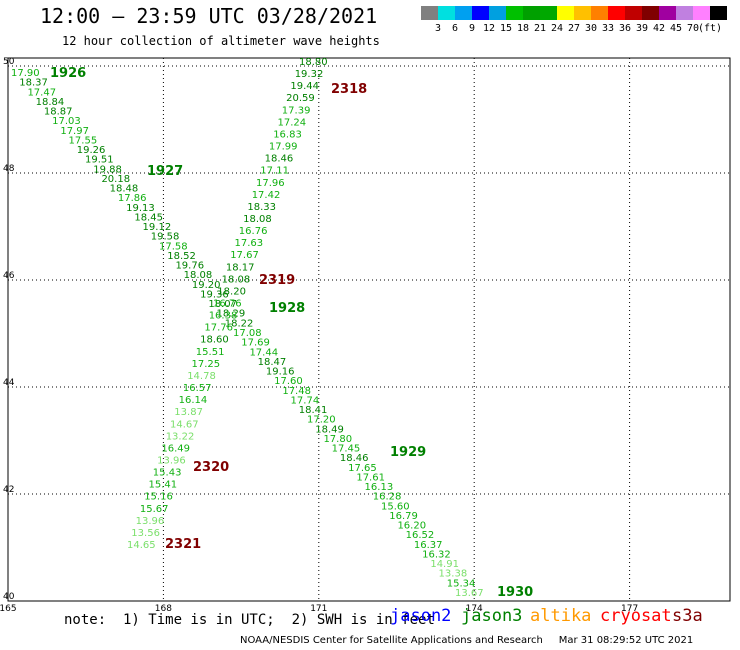  What do you see at coordinates (231, 314) in the screenshot?
I see `swh-value: 18.29` at bounding box center [231, 314].